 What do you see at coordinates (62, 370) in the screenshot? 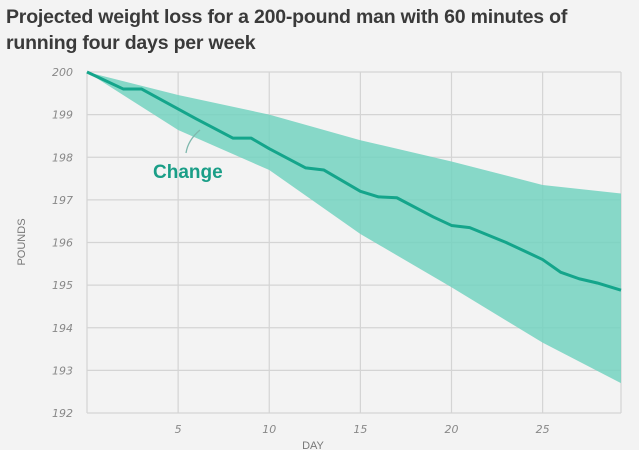
I see `y-tick-label: 193` at bounding box center [62, 370].